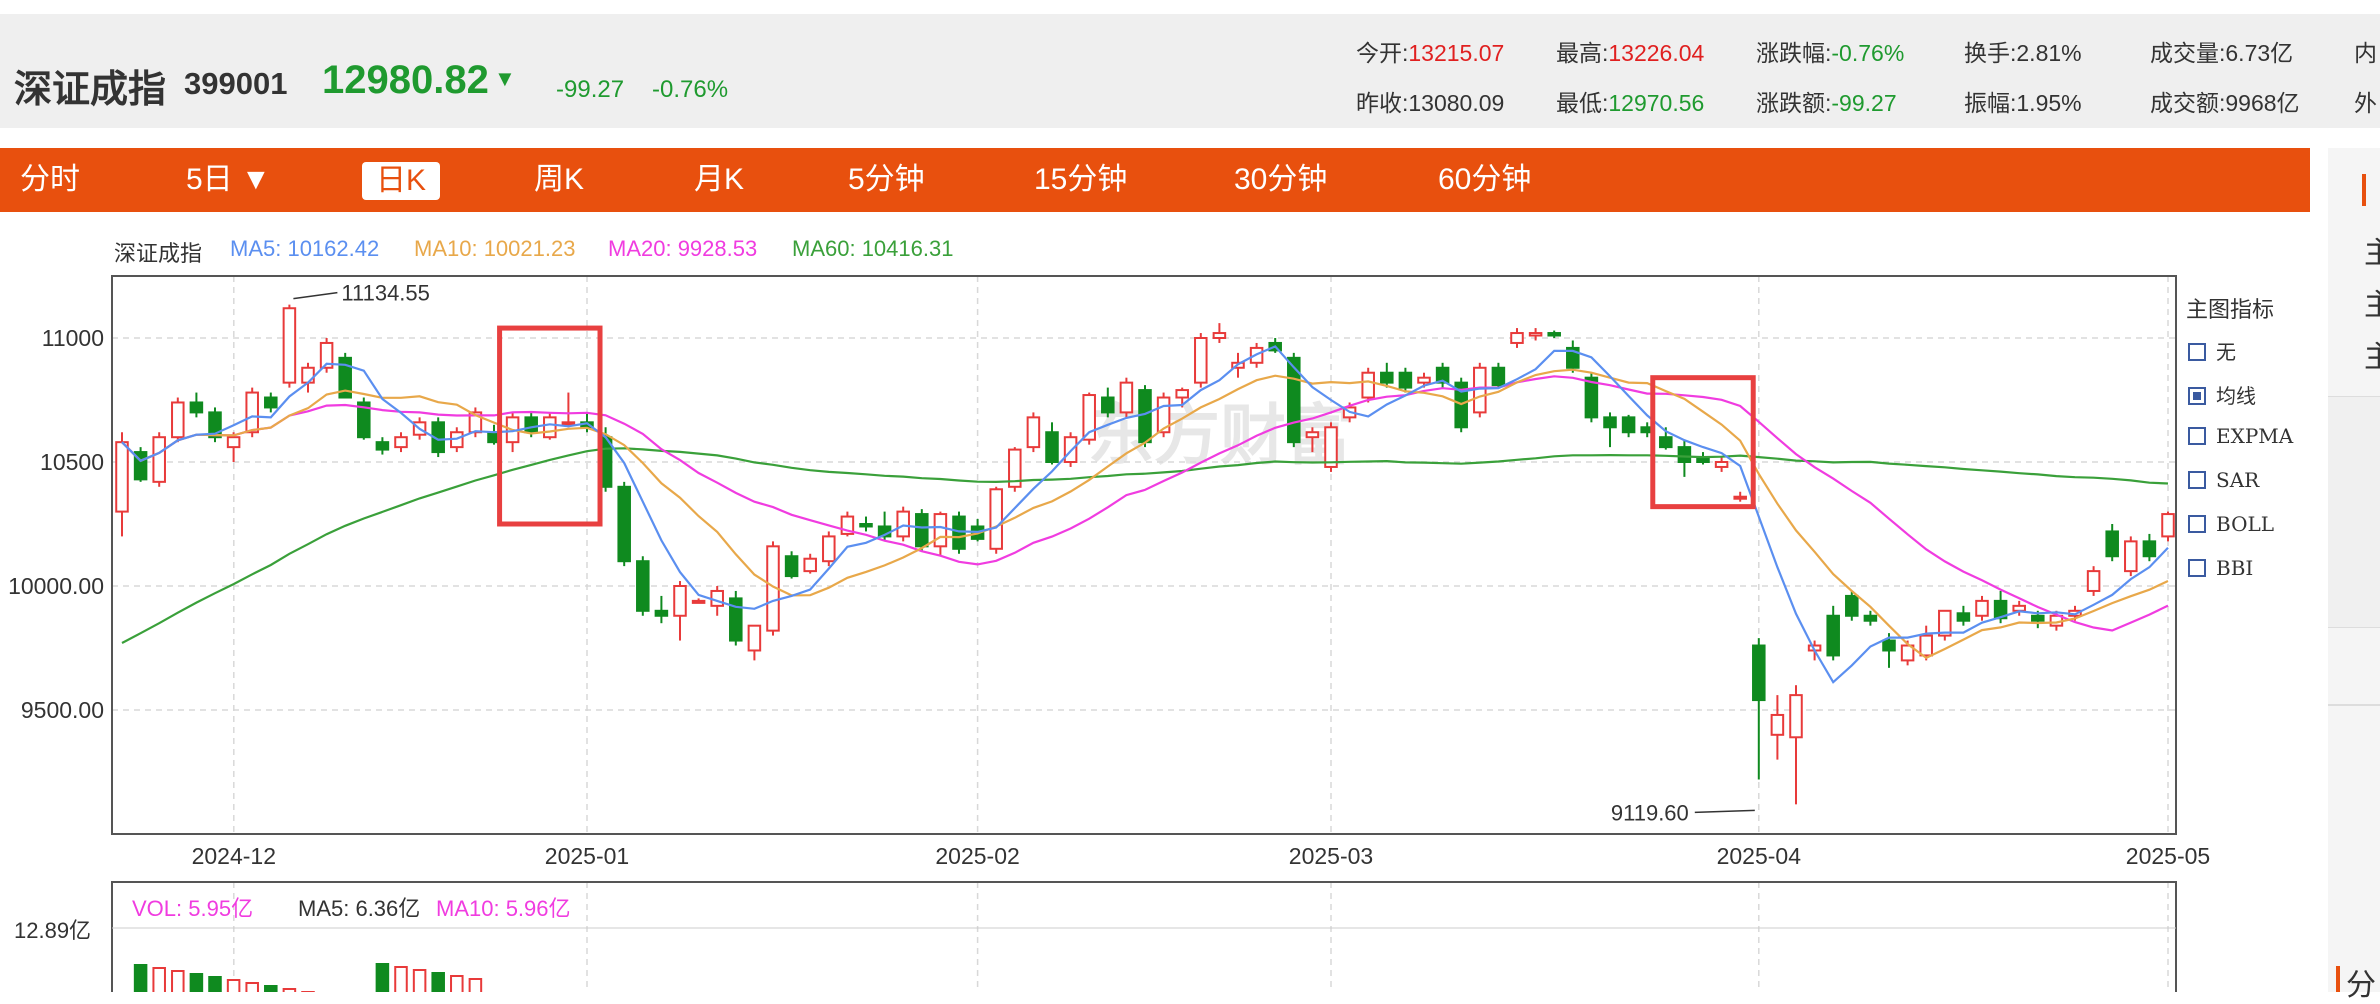  I want to click on stat-value: 13215.07, so click(1456, 53).